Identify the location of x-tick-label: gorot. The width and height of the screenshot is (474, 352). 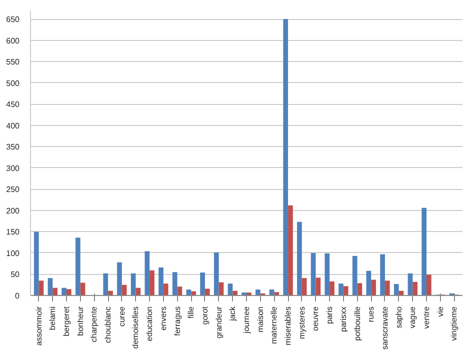
(205, 315).